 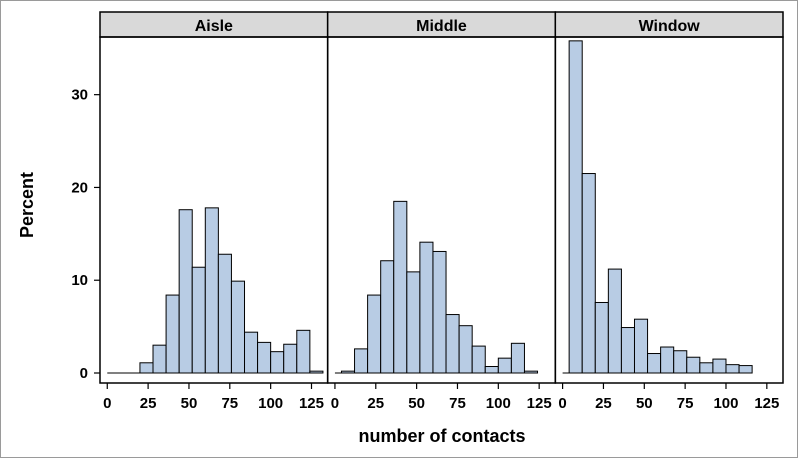 I want to click on y-tick-label: 20, so click(x=79, y=187).